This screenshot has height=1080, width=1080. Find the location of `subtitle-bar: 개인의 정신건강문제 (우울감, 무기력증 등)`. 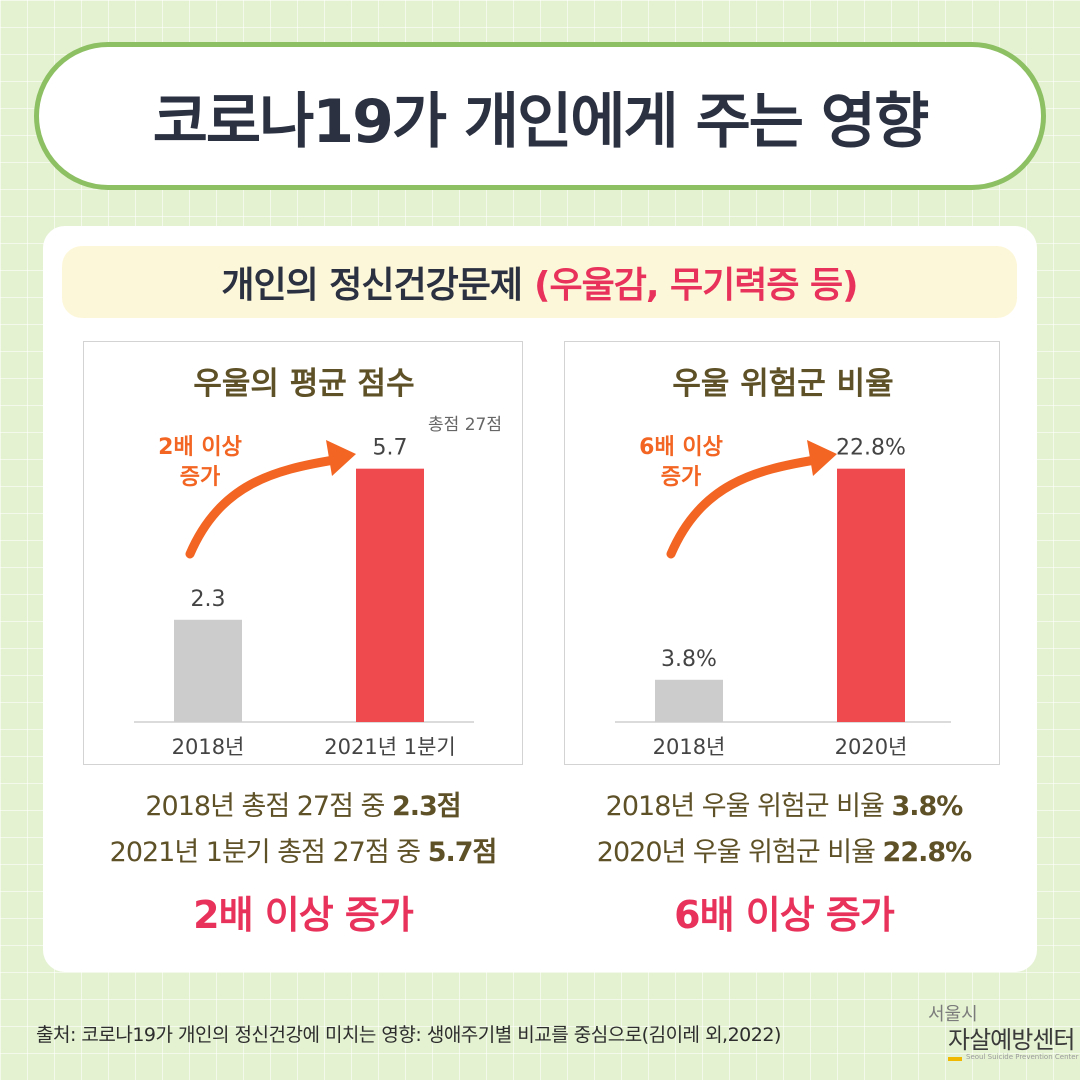

subtitle-bar: 개인의 정신건강문제 (우울감, 무기력증 등) is located at coordinates (539, 282).